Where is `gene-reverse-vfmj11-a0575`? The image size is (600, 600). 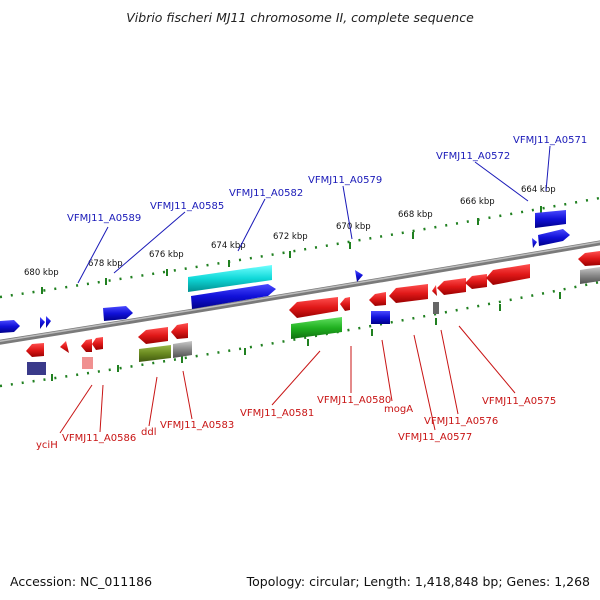
gene-reverse-vfmj11-a0575 is located at coordinates (508, 274).